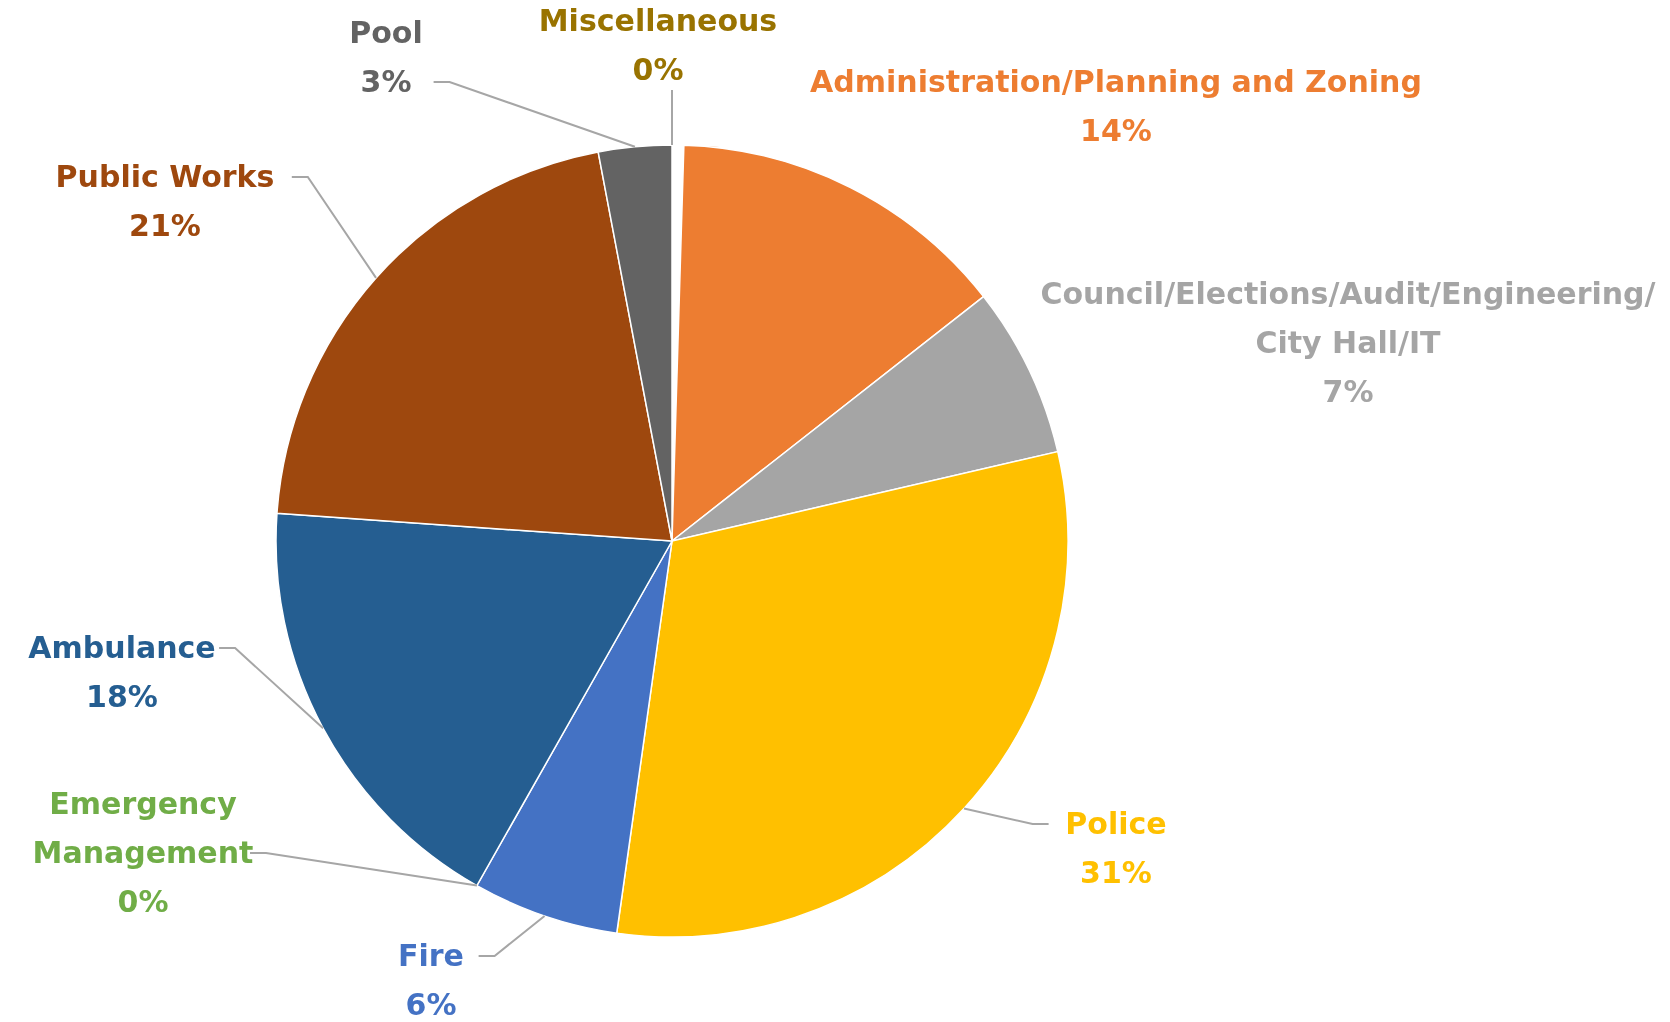 The width and height of the screenshot is (1670, 1022). Describe the element at coordinates (143, 828) in the screenshot. I see `category-label: Emergency Management` at that location.